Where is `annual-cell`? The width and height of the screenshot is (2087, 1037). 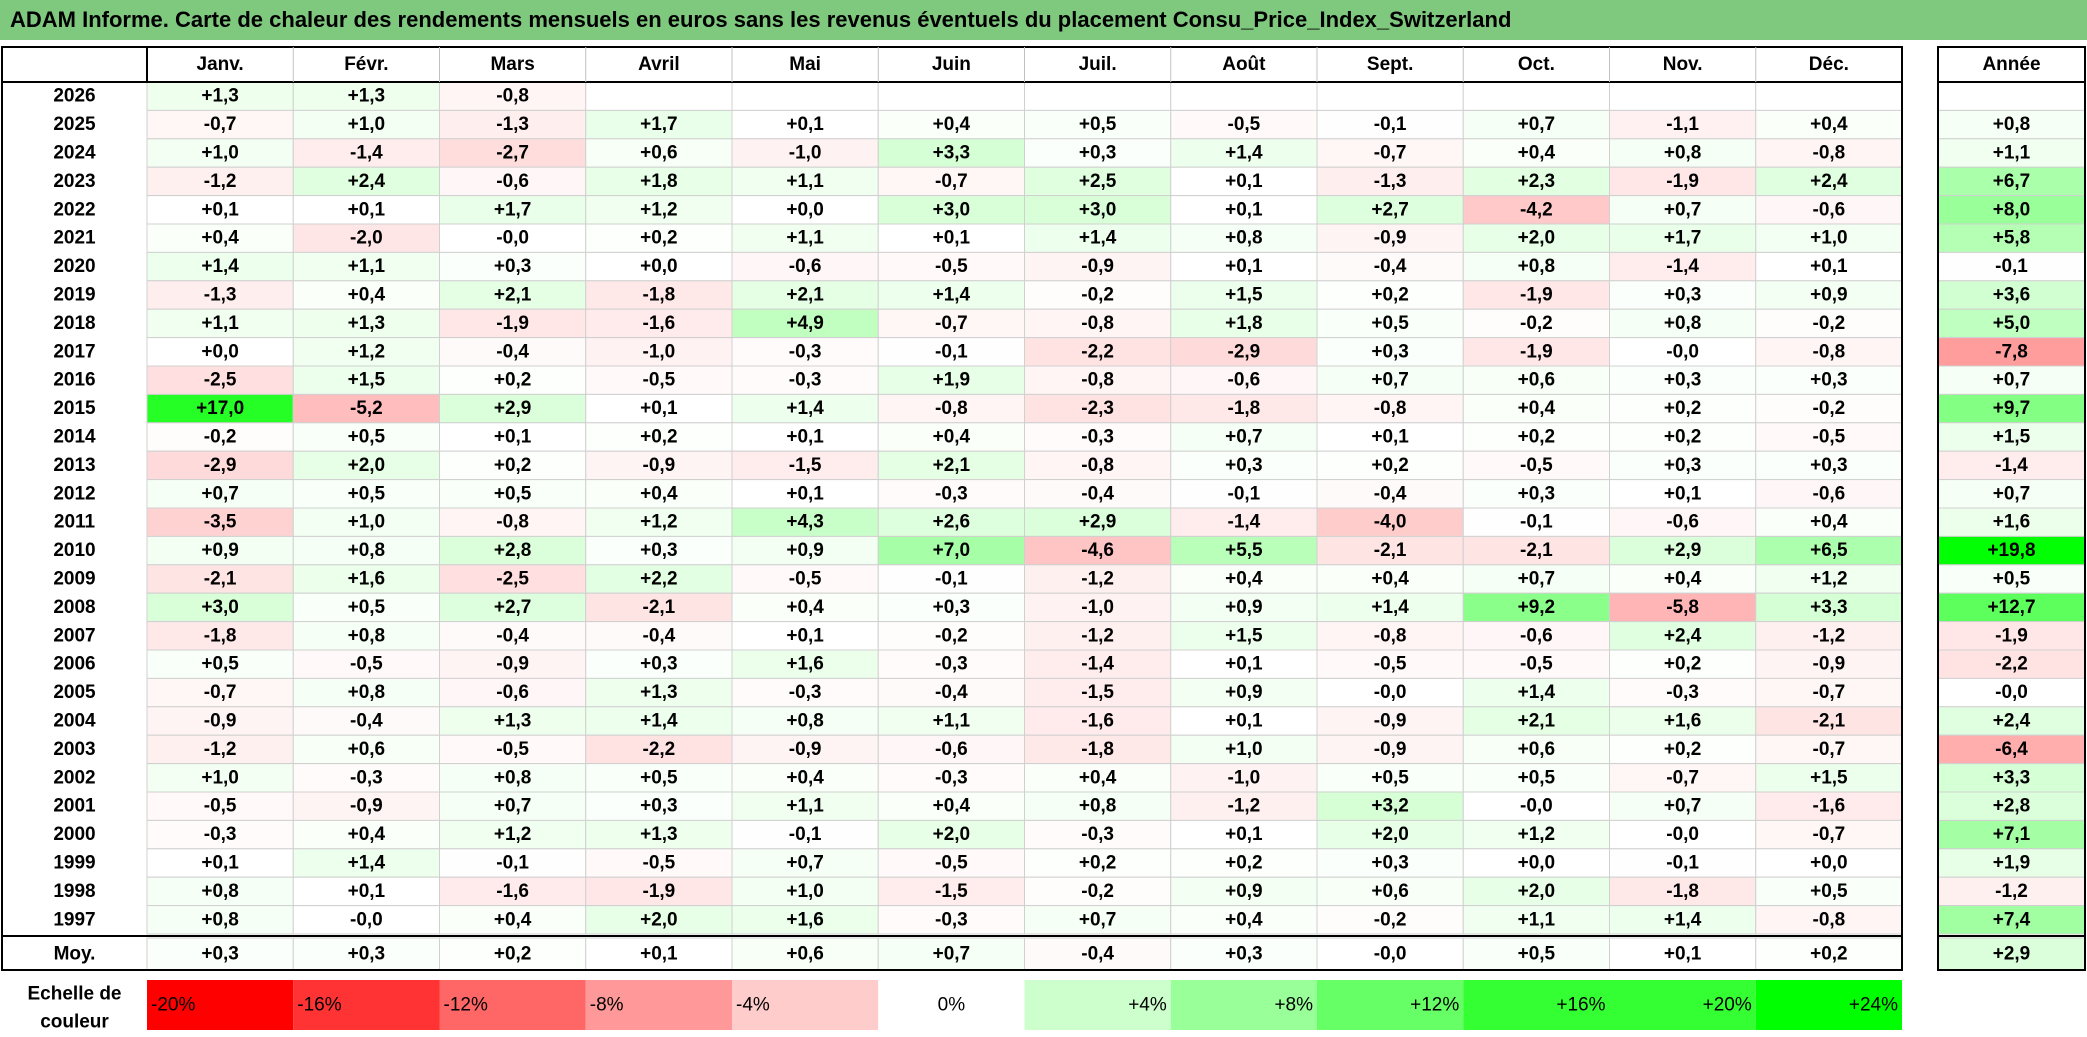
annual-cell is located at coordinates (2011, 181).